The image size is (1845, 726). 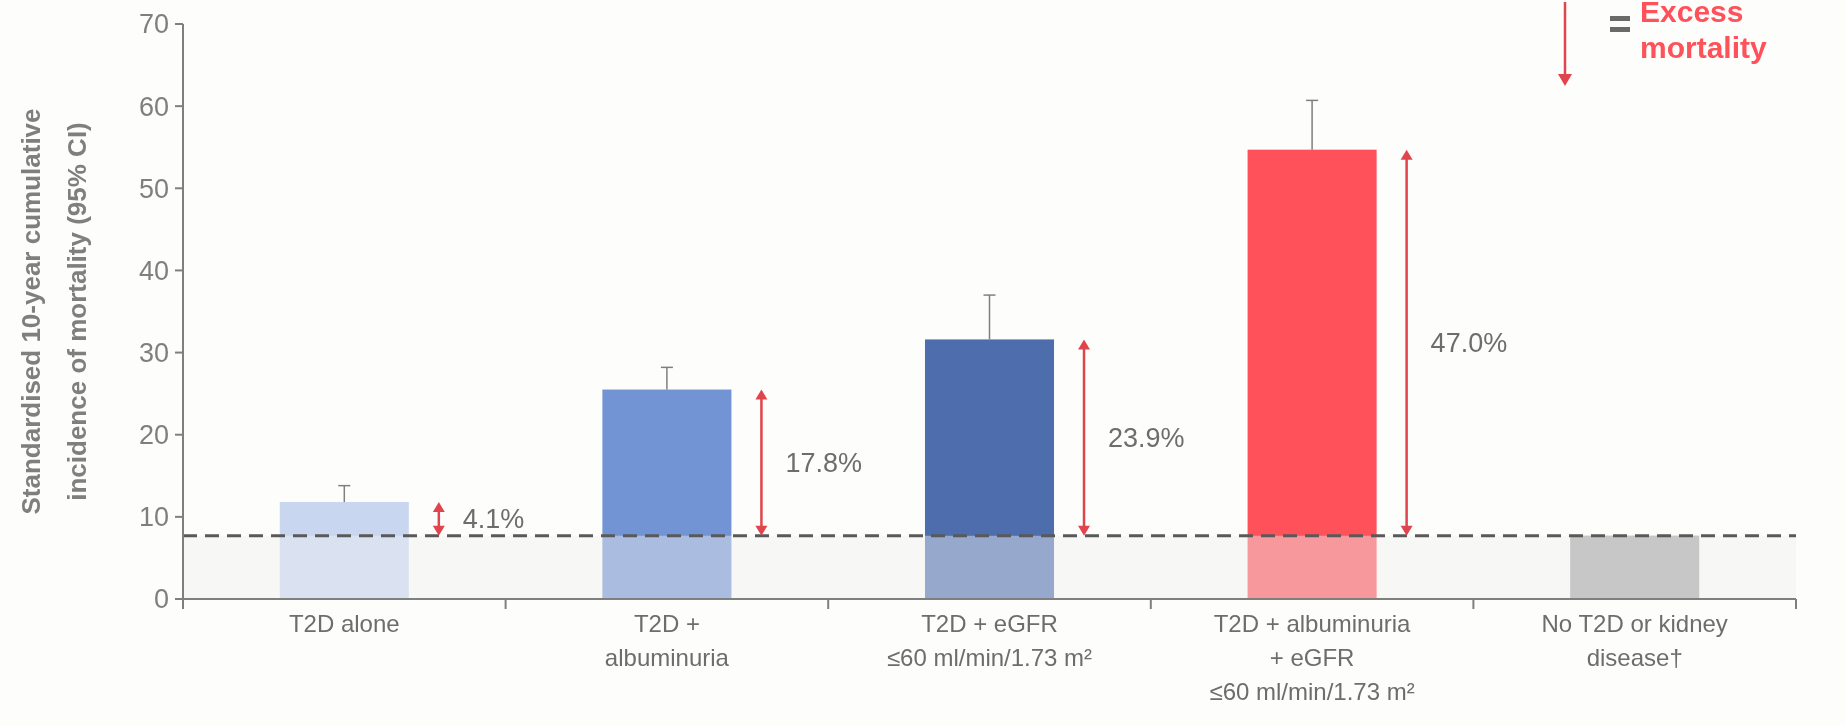 What do you see at coordinates (161, 599) in the screenshot?
I see `y-tick-label: 0` at bounding box center [161, 599].